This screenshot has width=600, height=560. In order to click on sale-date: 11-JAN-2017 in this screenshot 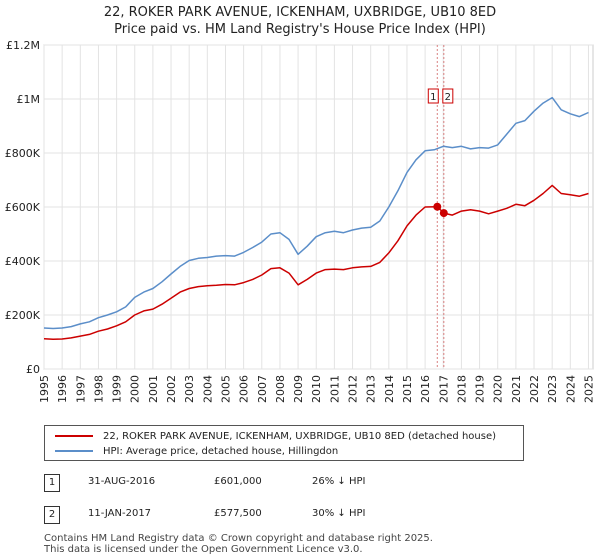, I will do `click(120, 513)`.